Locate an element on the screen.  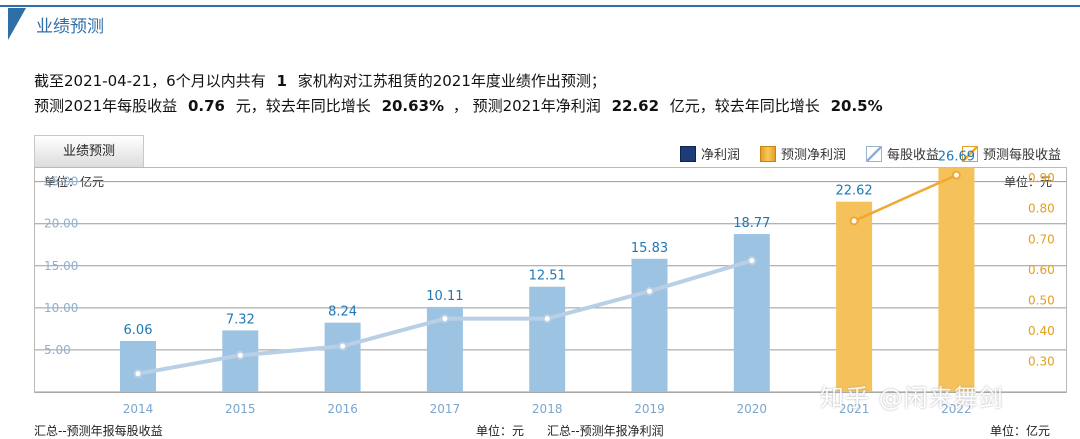
bar-value-label: 10.11 is located at coordinates (444, 296).